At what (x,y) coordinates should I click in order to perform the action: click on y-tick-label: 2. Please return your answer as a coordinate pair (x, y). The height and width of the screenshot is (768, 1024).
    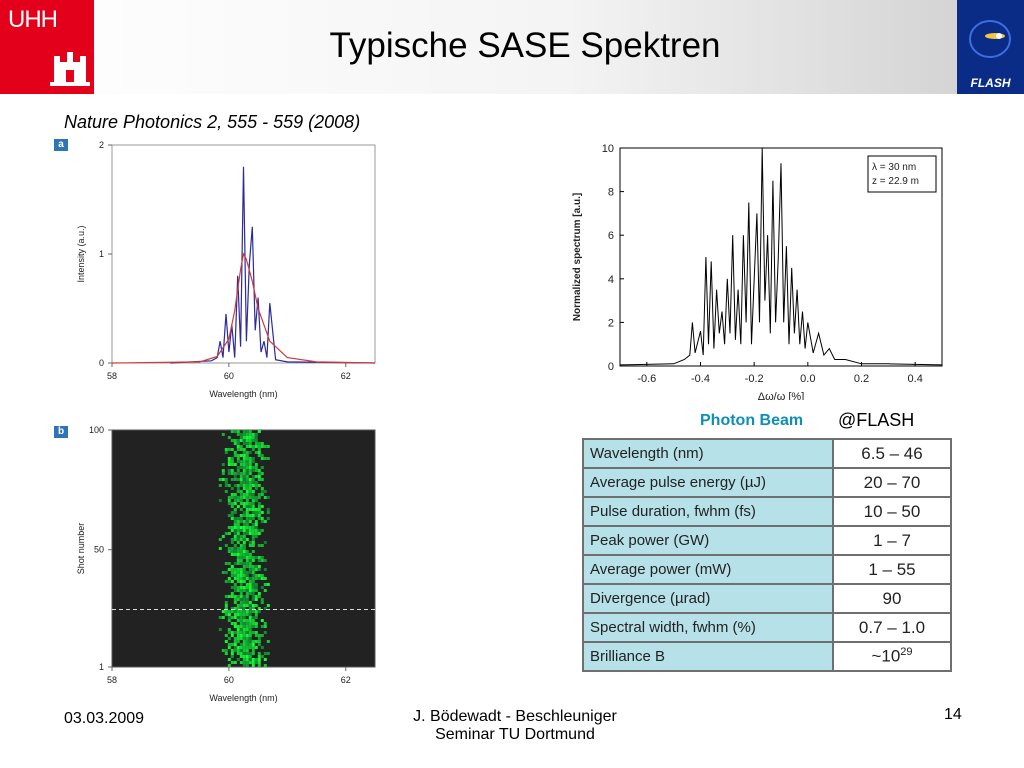
    Looking at the image, I should click on (101, 145).